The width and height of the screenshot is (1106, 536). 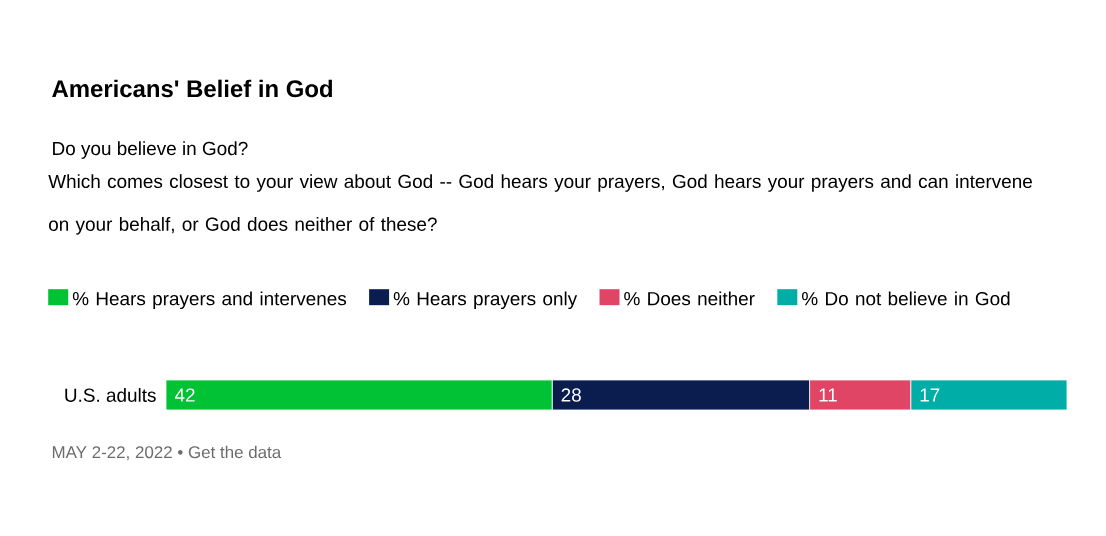 What do you see at coordinates (930, 395) in the screenshot?
I see `data-label: 17` at bounding box center [930, 395].